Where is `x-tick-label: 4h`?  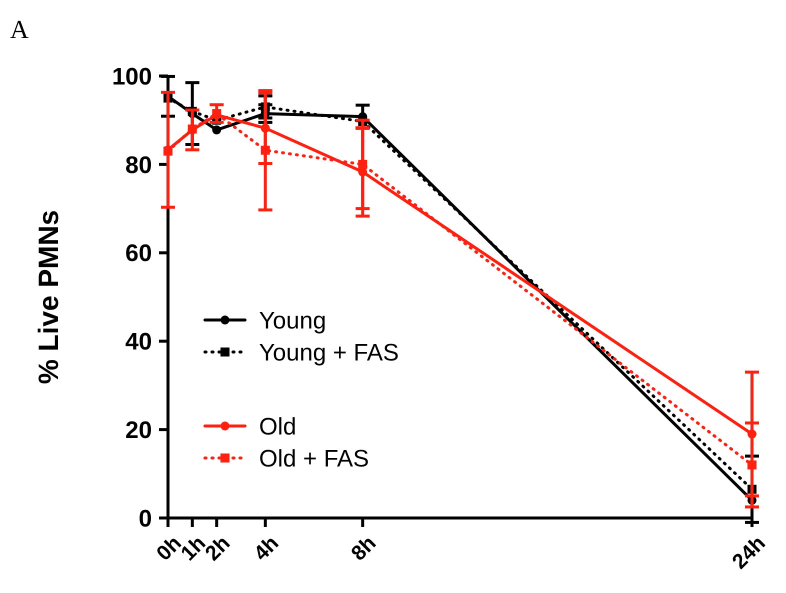 x-tick-label: 4h is located at coordinates (267, 549).